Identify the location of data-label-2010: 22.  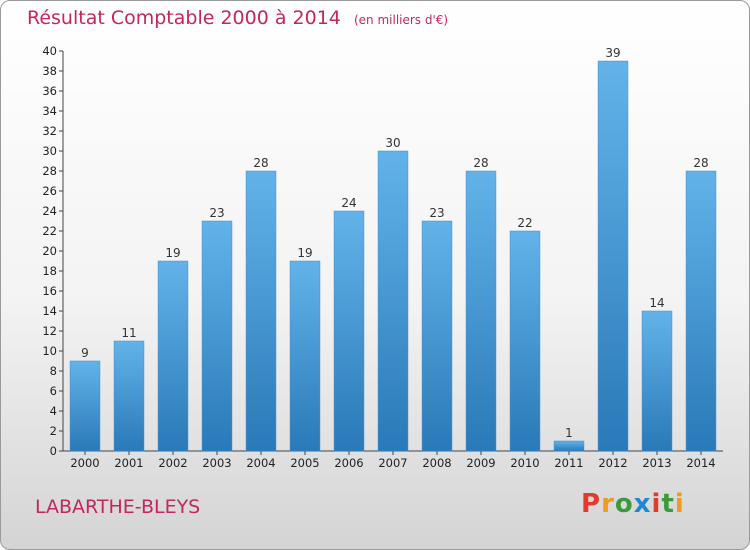
(524, 223).